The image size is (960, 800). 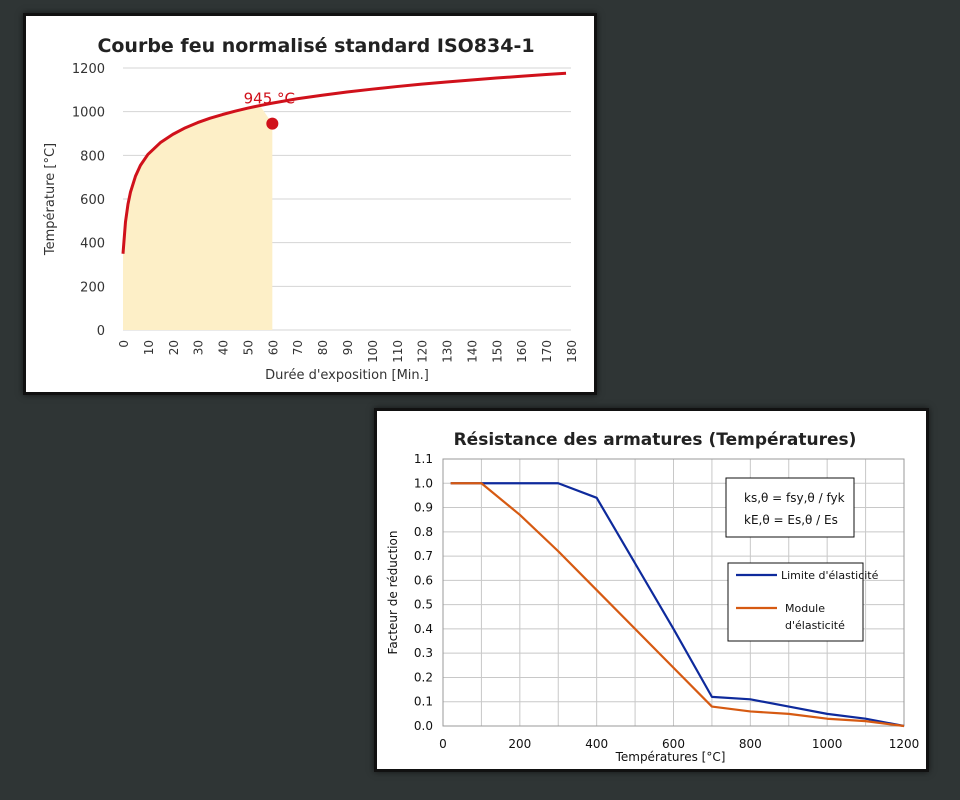 I want to click on y-tick-label: 1.0, so click(x=423, y=483).